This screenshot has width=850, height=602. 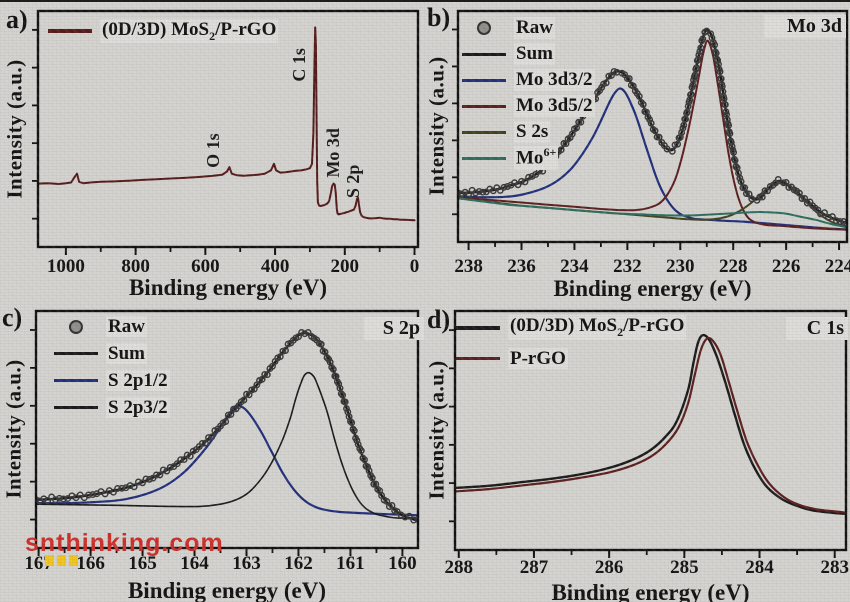 I want to click on legend-item: Mo 3d3/2, so click(x=528, y=80).